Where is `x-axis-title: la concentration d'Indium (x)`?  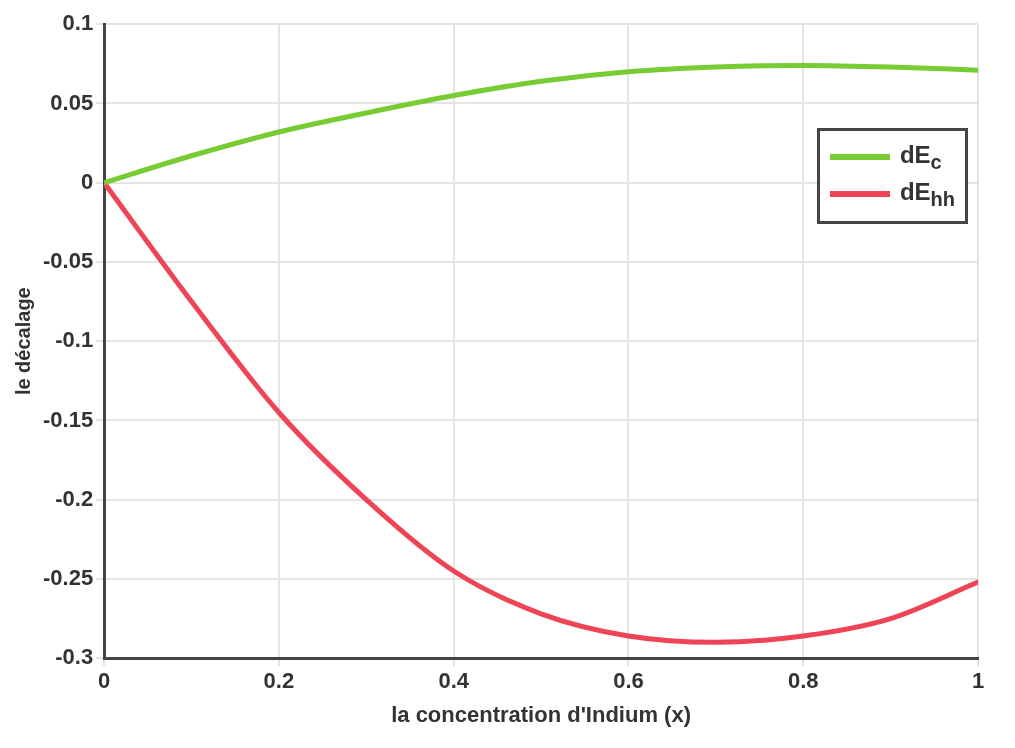
x-axis-title: la concentration d'Indium (x) is located at coordinates (541, 714).